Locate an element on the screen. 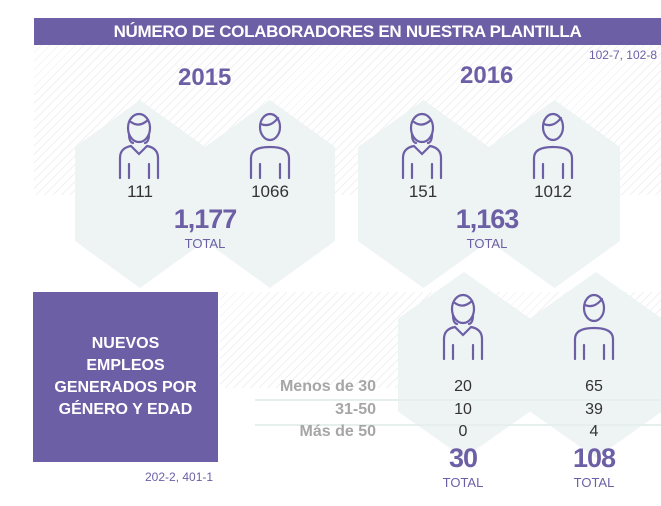 The height and width of the screenshot is (506, 661). year-label: 2016 is located at coordinates (487, 75).